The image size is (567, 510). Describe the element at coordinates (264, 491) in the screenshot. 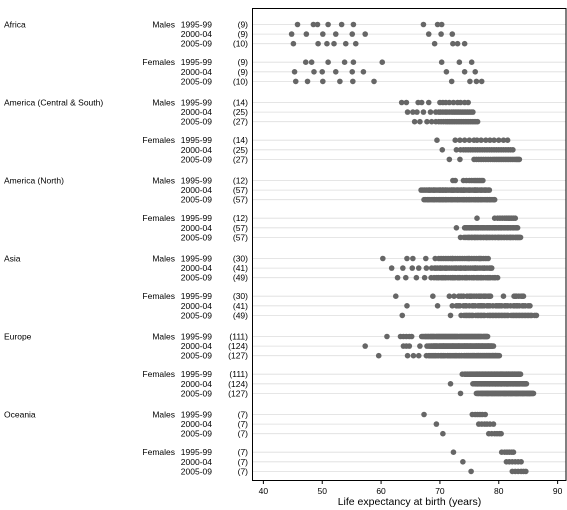

I see `x-tick-label: 40` at that location.